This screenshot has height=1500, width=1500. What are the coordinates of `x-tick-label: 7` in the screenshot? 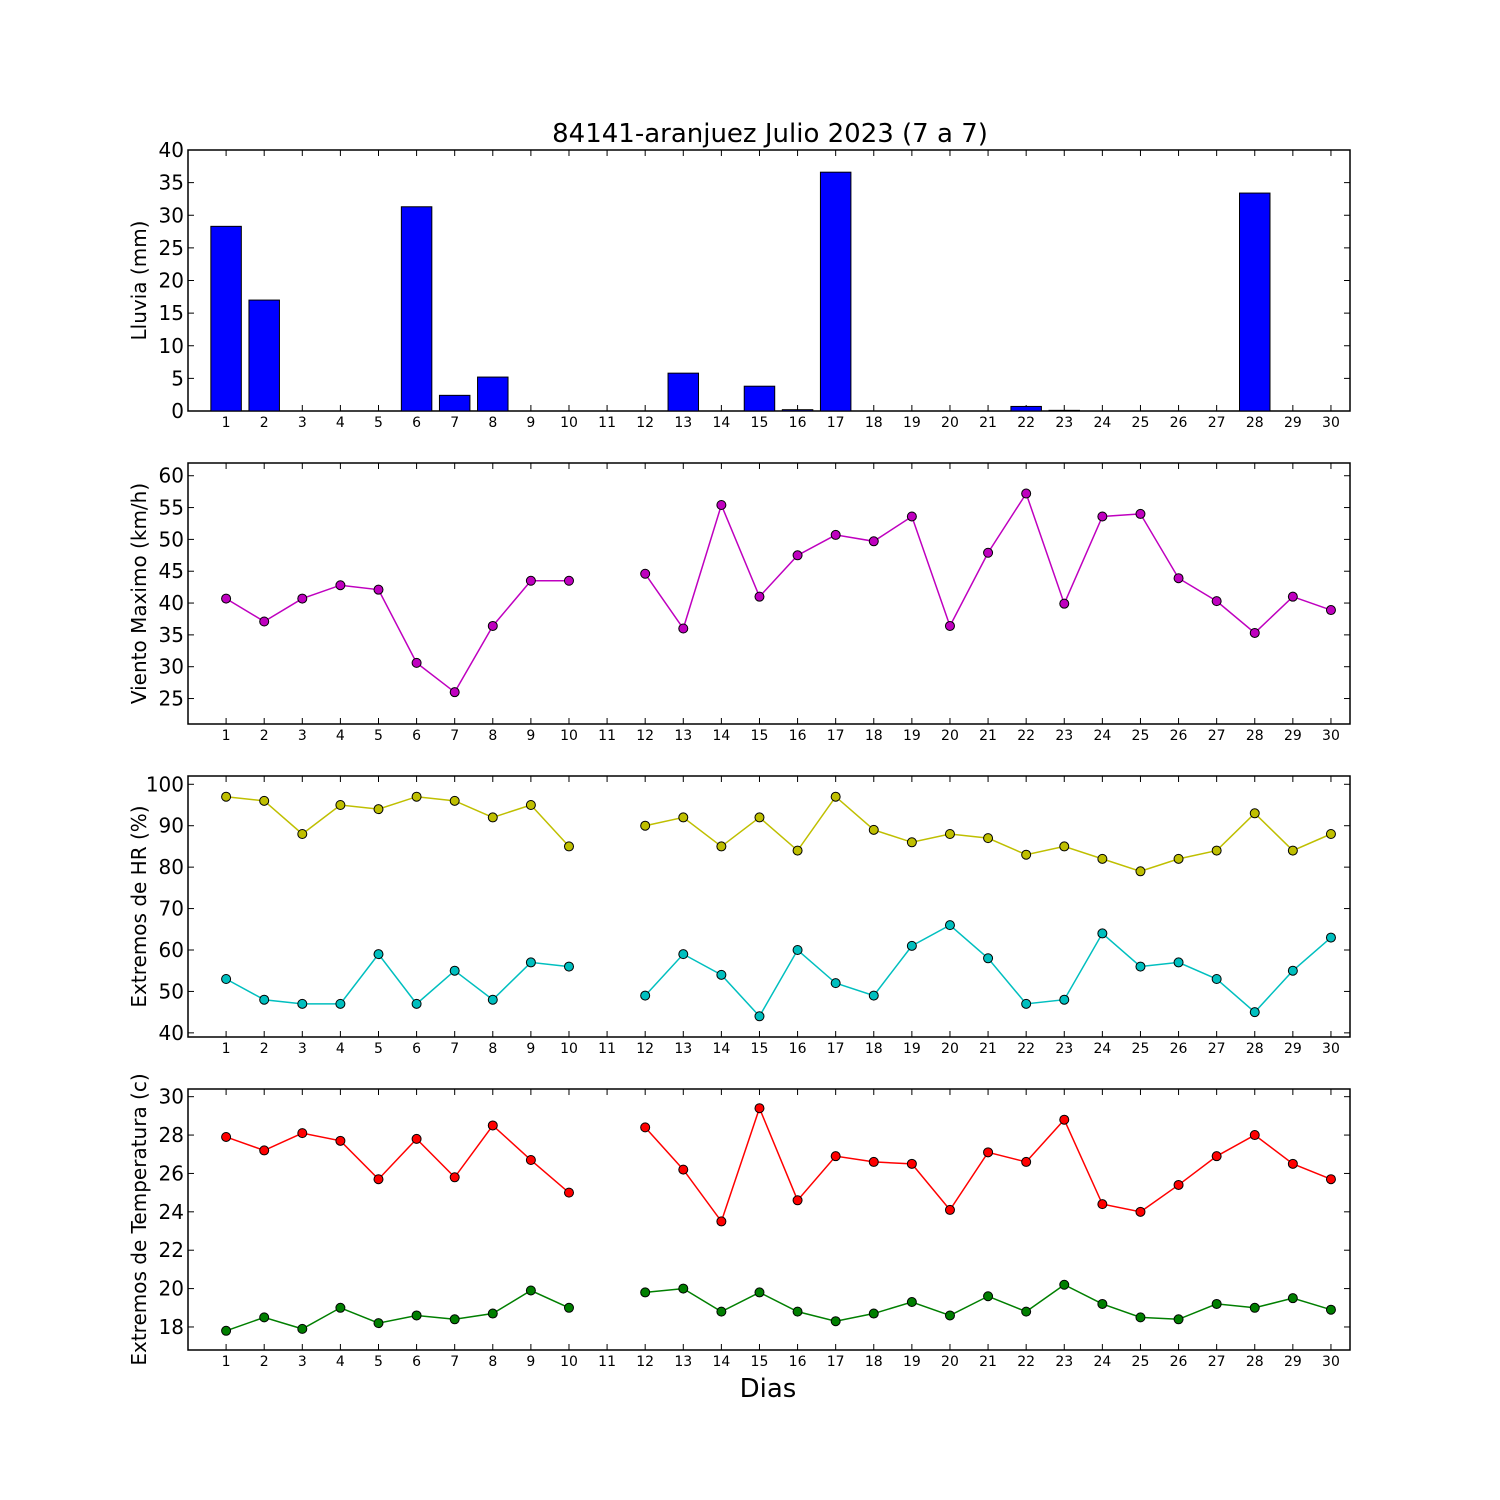 It's located at (454, 1049).